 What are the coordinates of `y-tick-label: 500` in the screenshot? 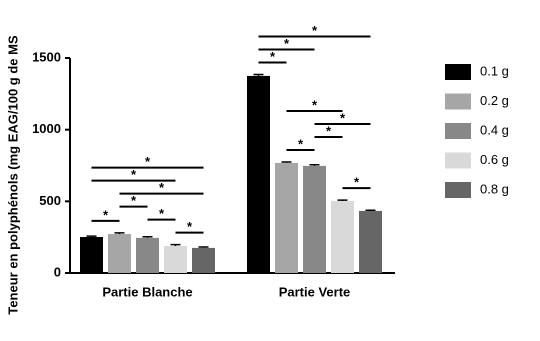 It's located at (50, 200).